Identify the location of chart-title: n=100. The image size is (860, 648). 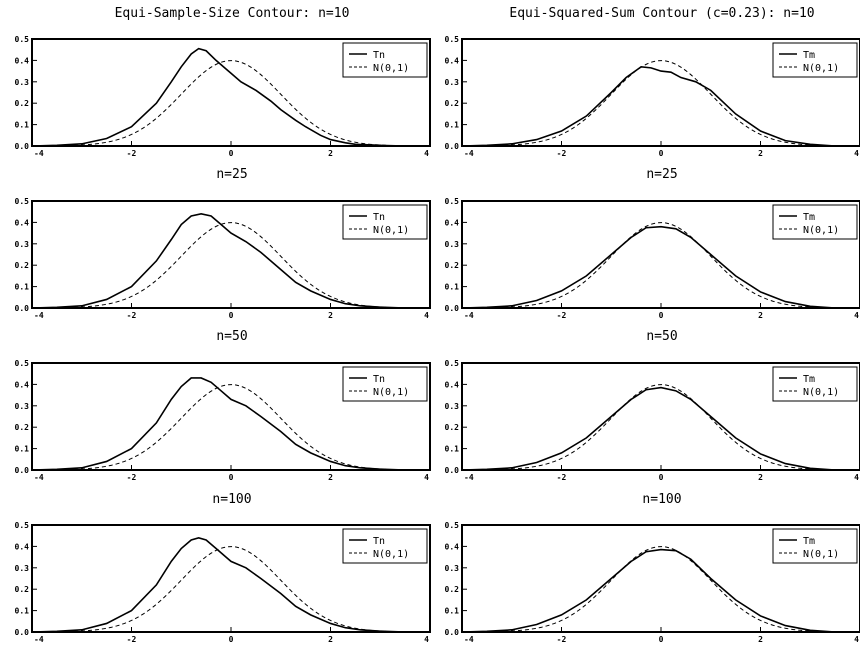
(661, 499).